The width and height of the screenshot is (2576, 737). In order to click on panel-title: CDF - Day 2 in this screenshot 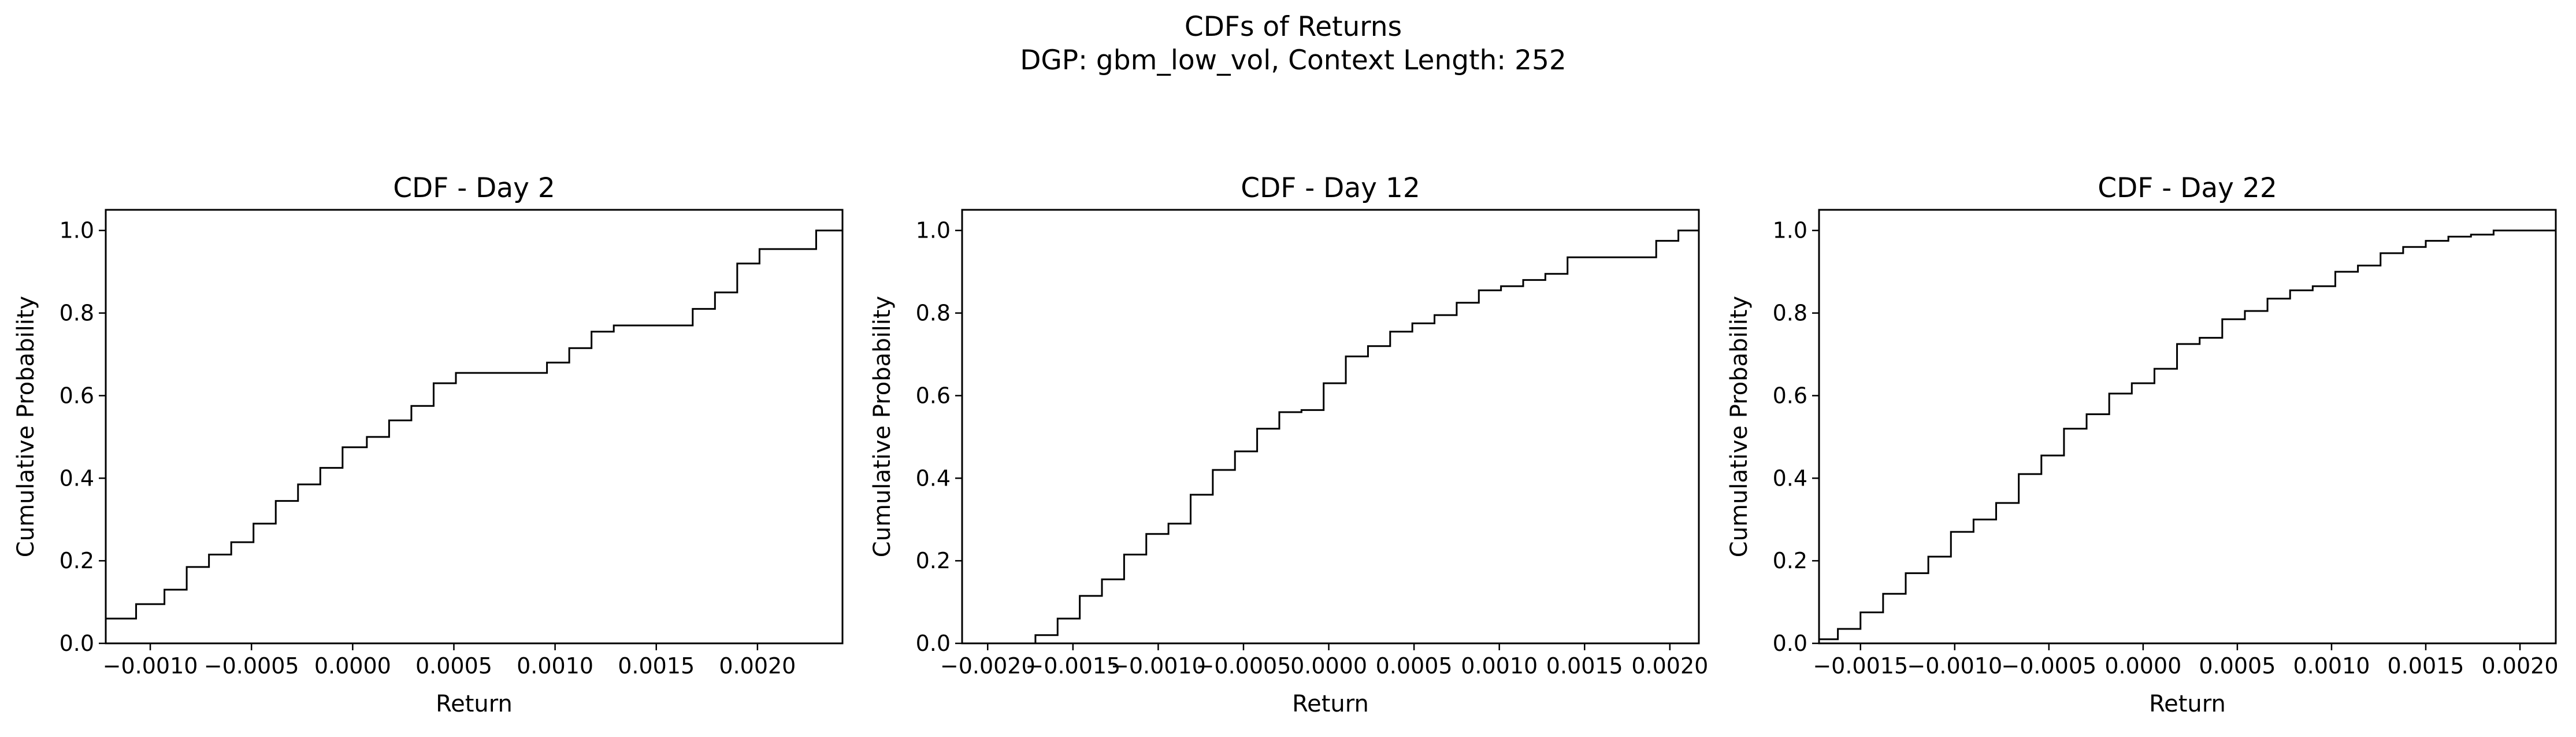, I will do `click(474, 188)`.